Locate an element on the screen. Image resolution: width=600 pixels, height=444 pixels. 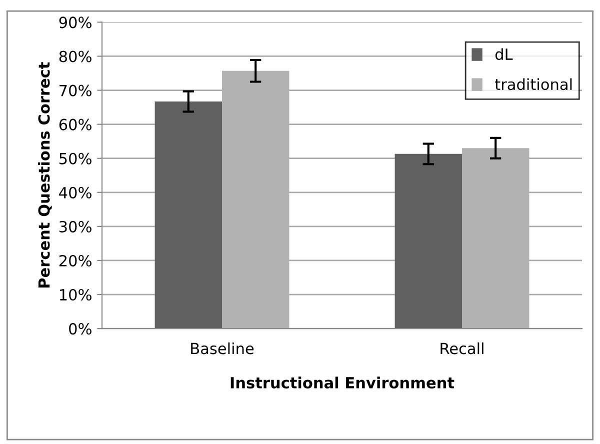
y-tick-label: 50% is located at coordinates (76, 158).